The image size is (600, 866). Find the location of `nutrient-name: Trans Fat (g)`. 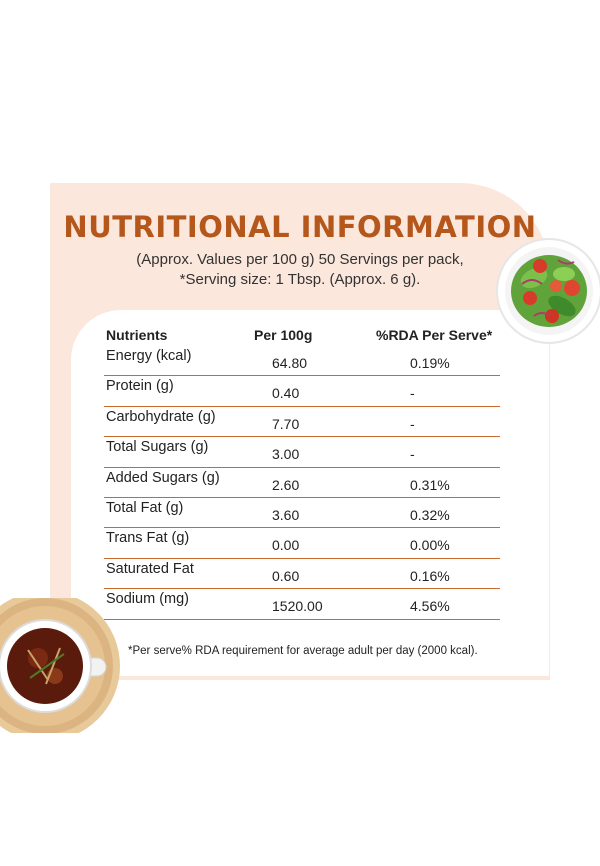

nutrient-name: Trans Fat (g) is located at coordinates (148, 538).